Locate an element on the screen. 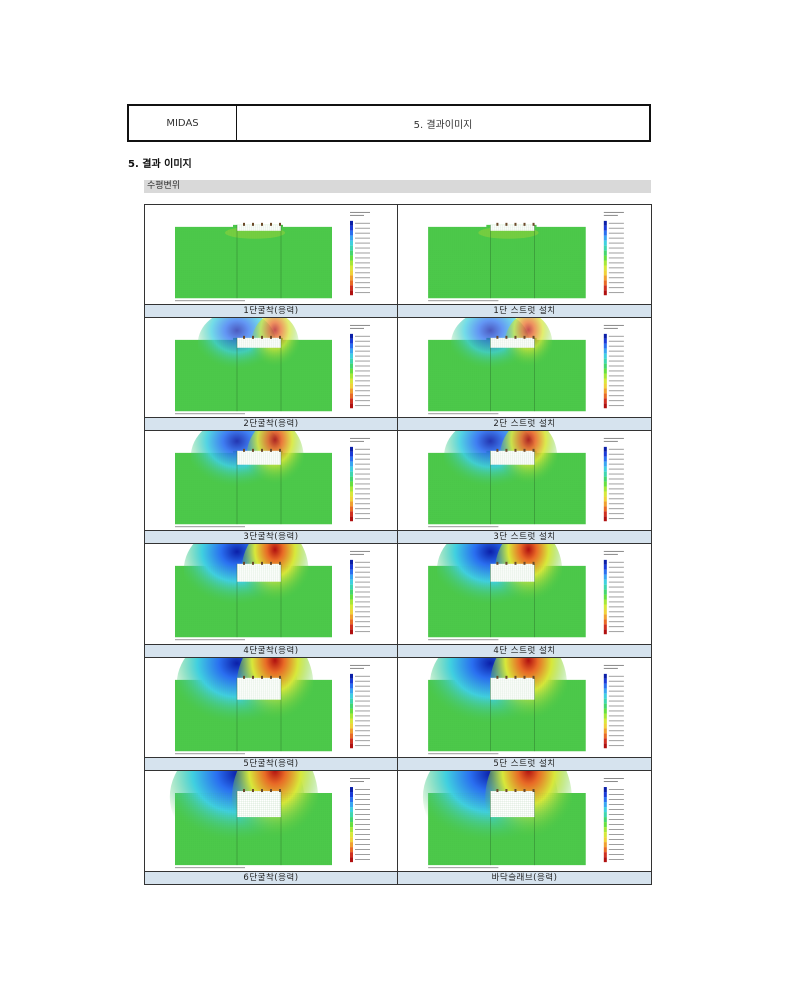  result-cell: 6단굴착(응력) is located at coordinates (271, 827).